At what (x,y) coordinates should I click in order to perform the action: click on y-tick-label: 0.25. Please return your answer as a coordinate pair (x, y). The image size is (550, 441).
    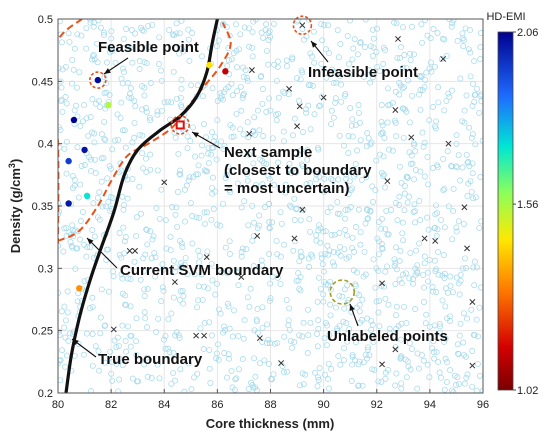
    Looking at the image, I should click on (42, 332).